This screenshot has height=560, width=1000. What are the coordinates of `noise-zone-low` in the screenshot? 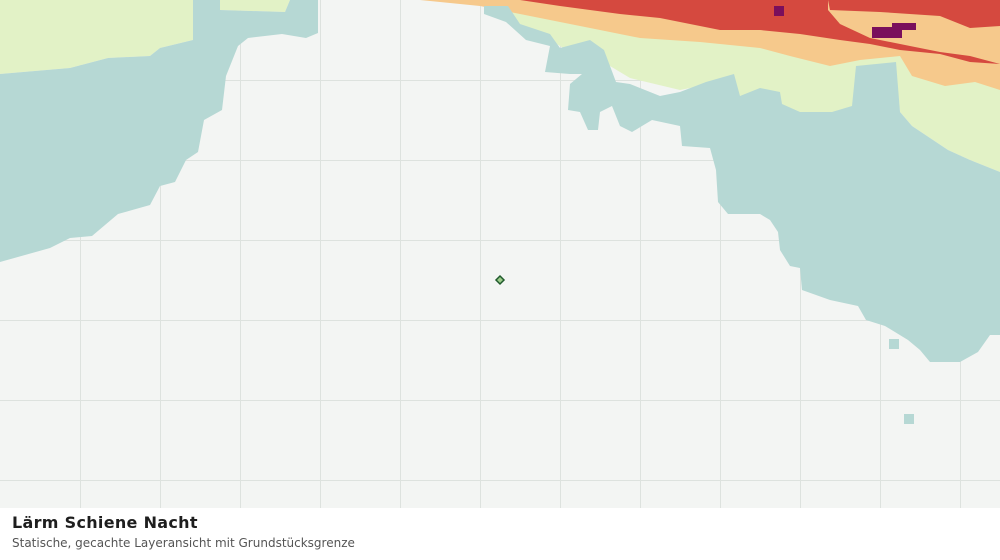 It's located at (145, 37).